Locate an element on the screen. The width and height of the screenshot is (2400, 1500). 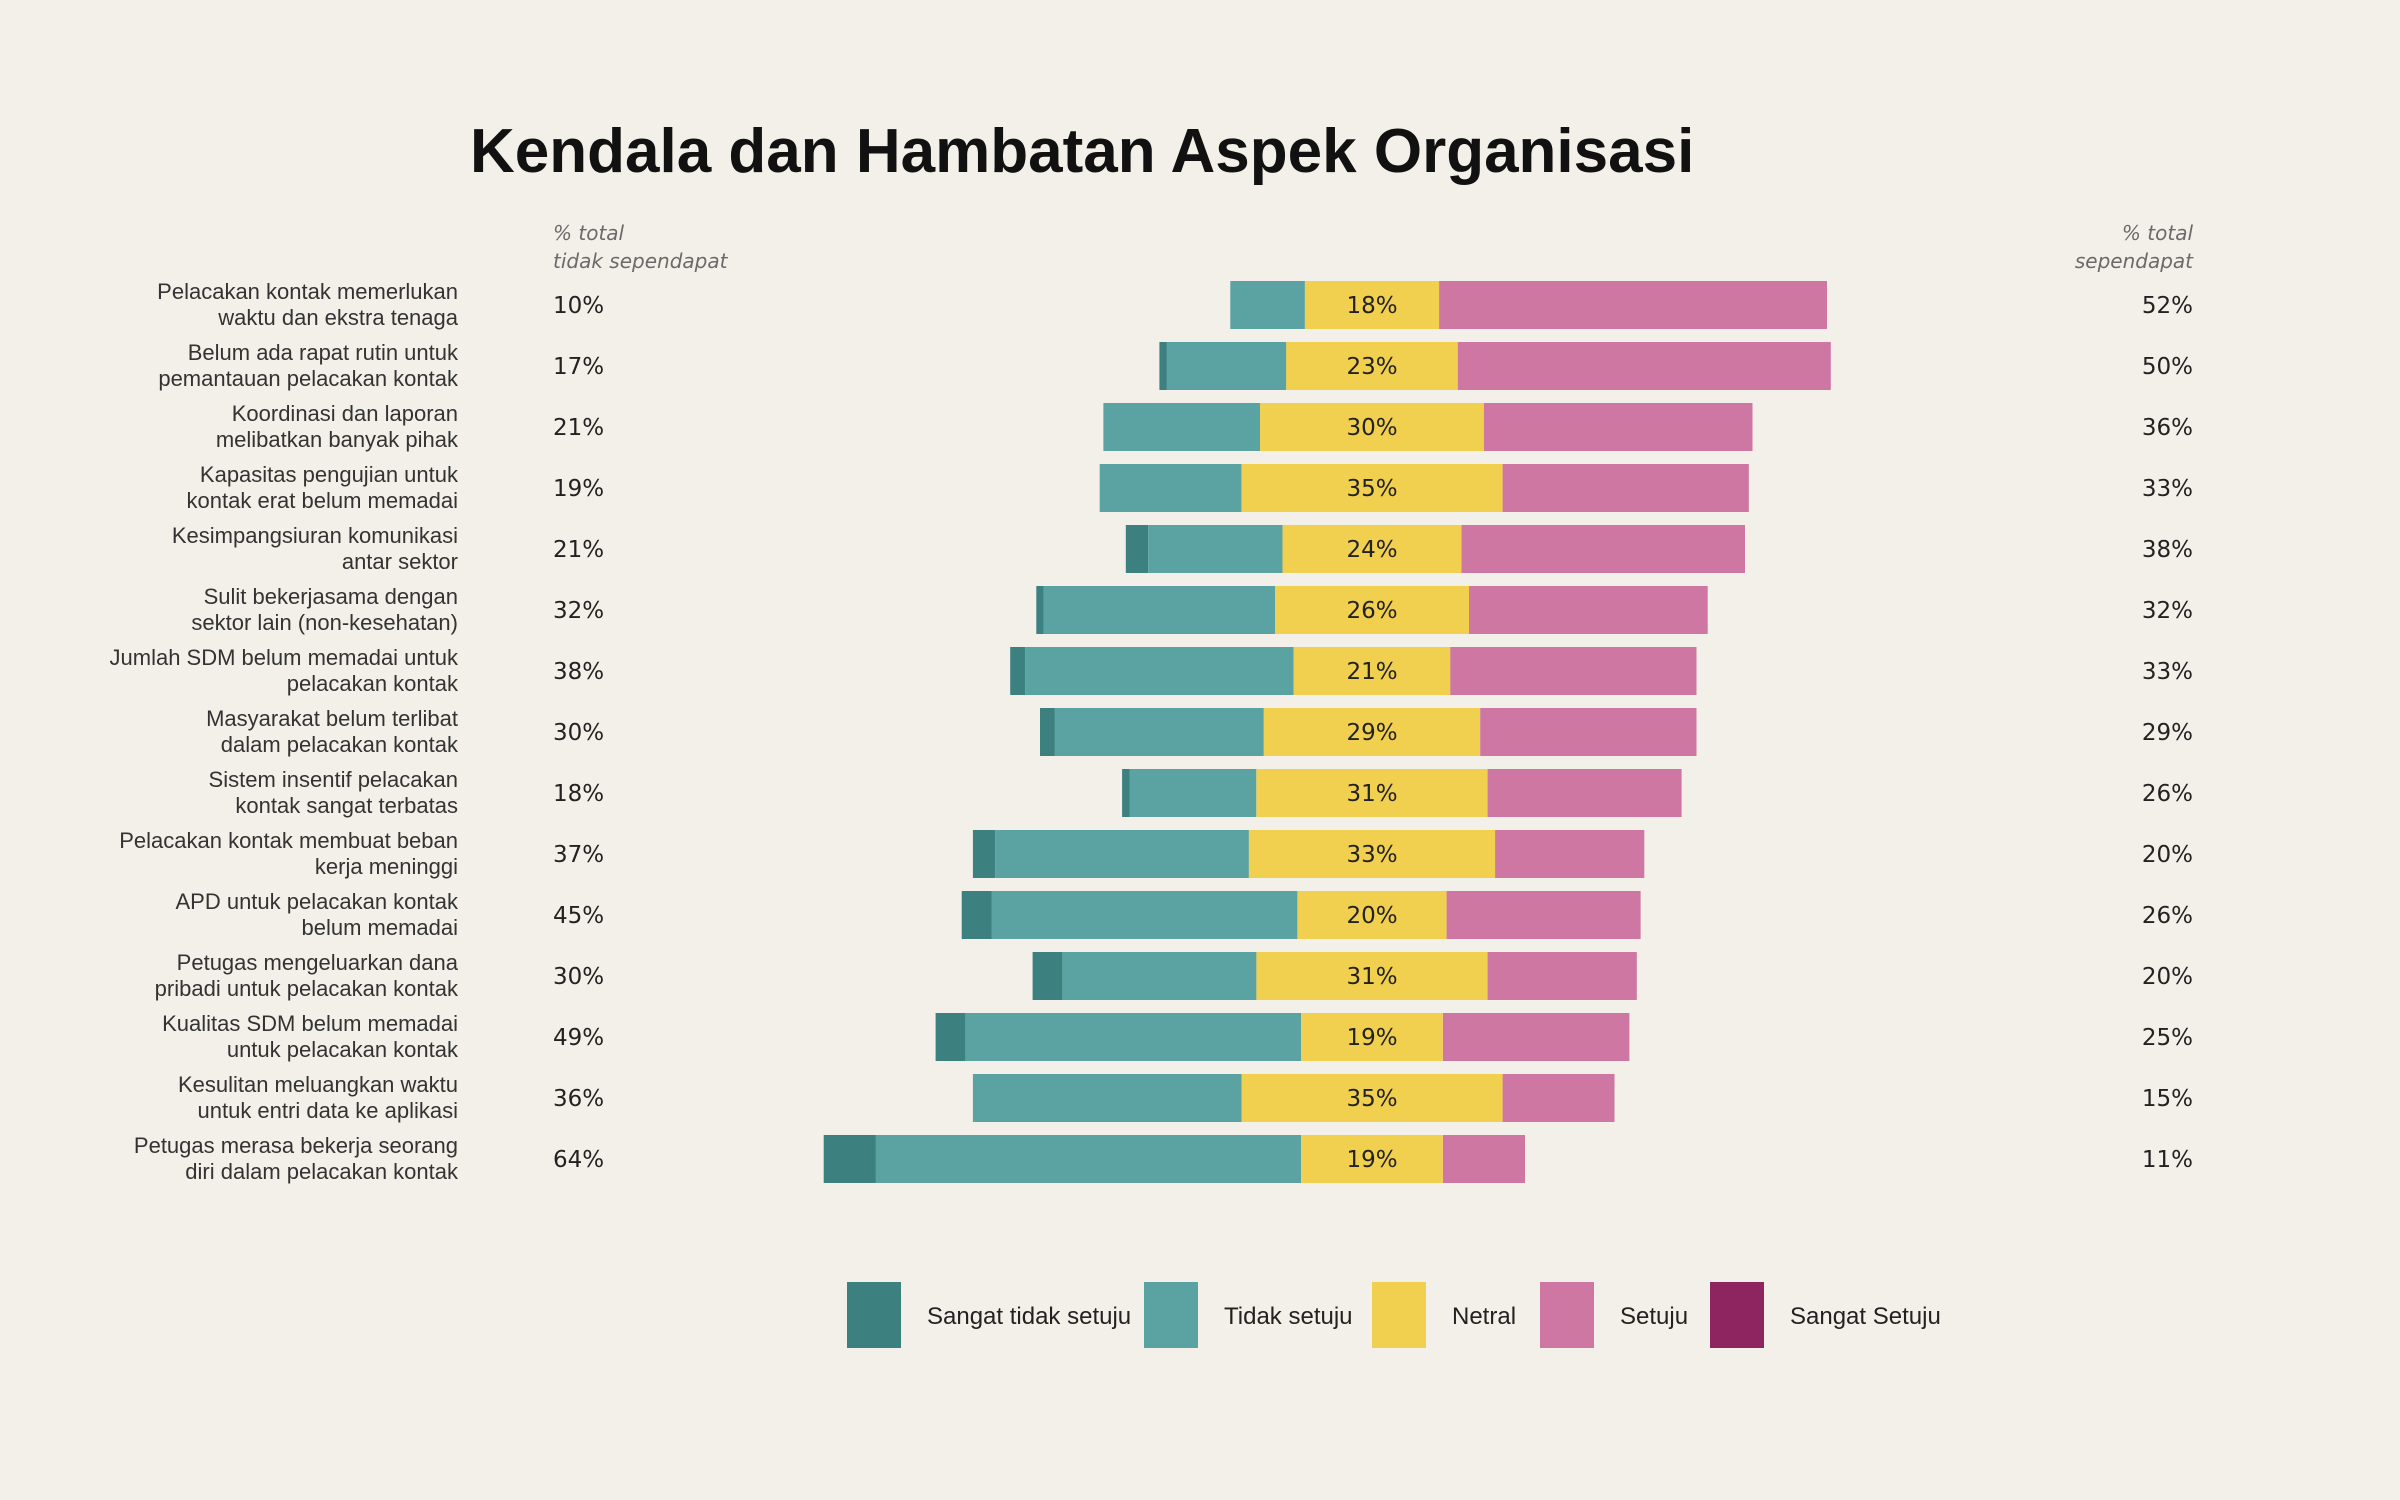
agree-total-label: 52% is located at coordinates (2167, 306).